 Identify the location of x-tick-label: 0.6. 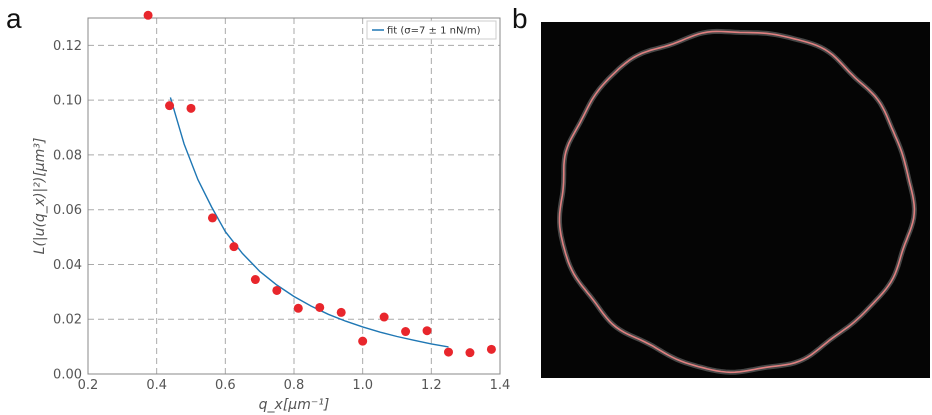
(225, 385).